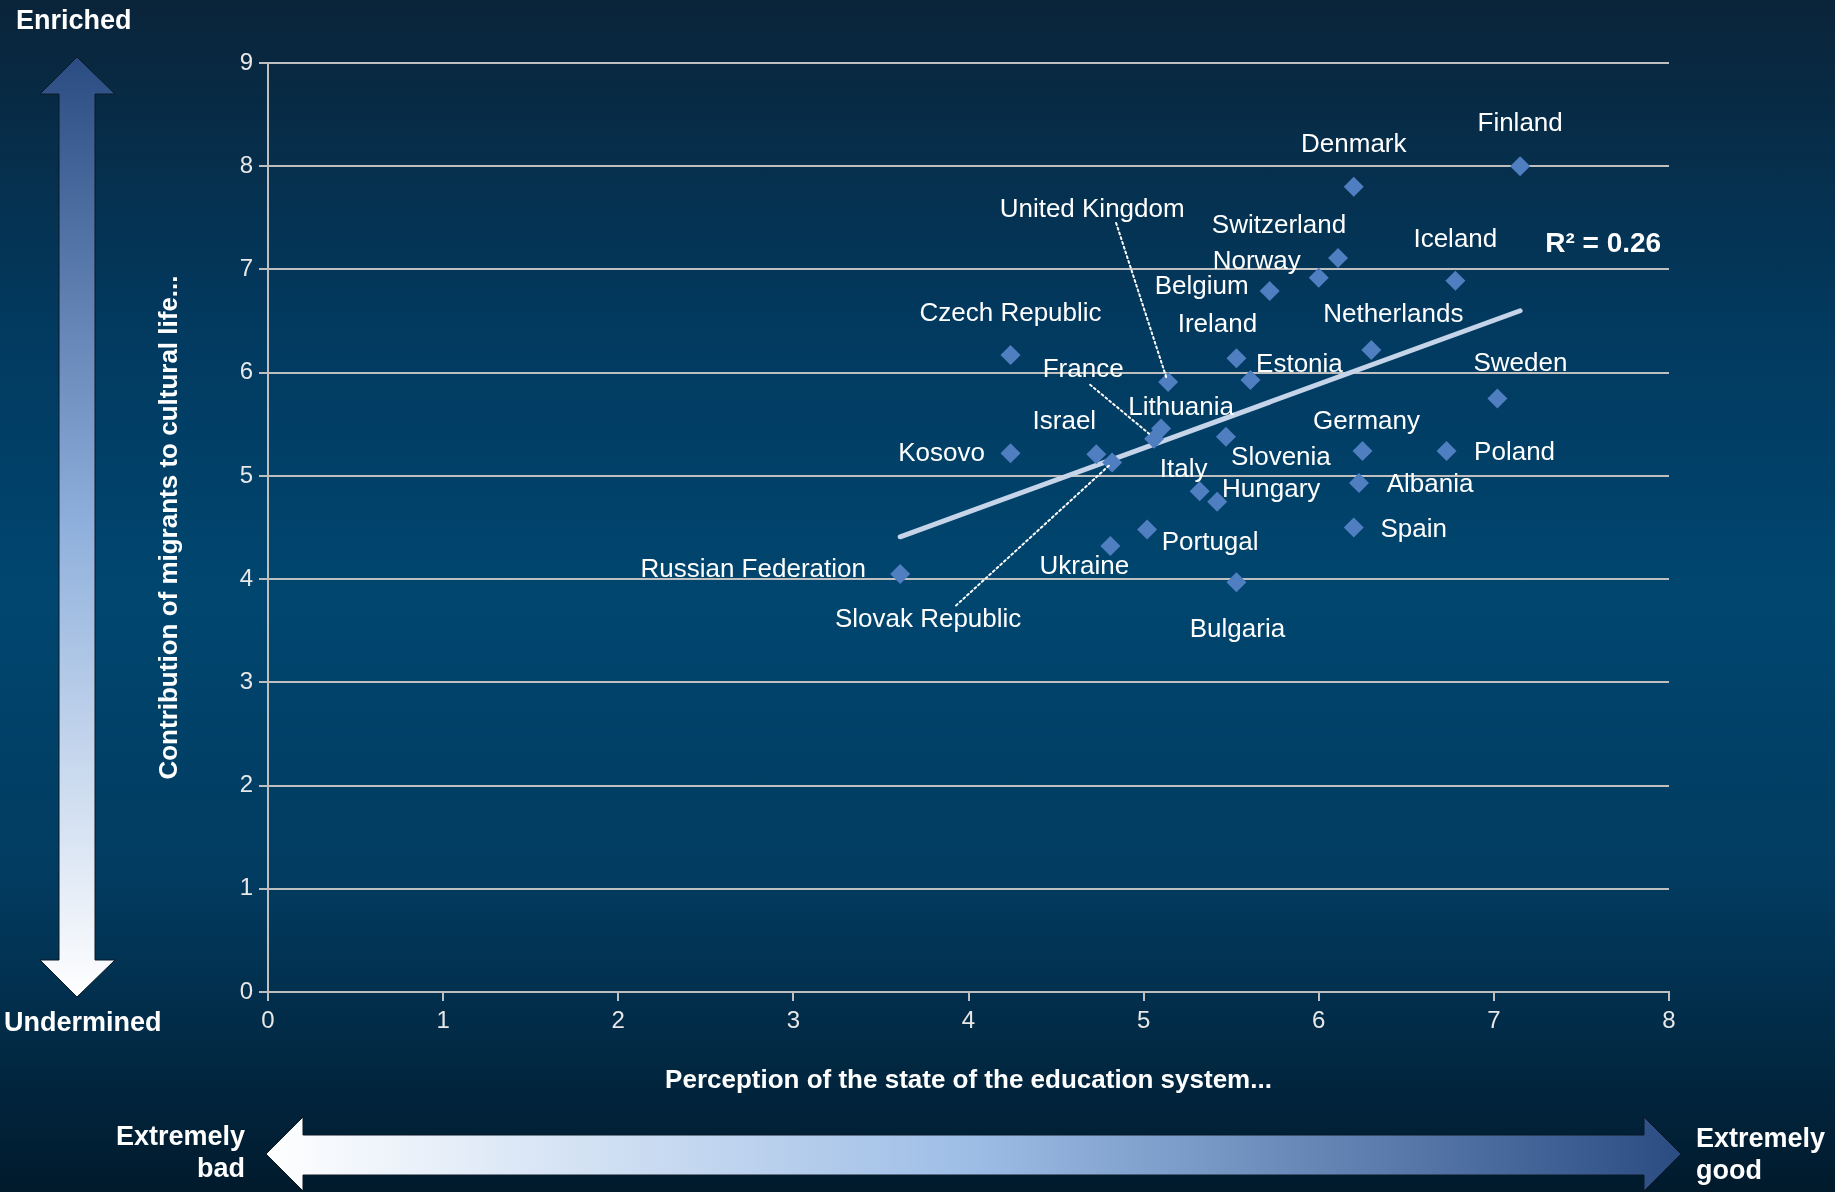 The height and width of the screenshot is (1192, 1835). I want to click on annotation: Hungary, so click(1271, 487).